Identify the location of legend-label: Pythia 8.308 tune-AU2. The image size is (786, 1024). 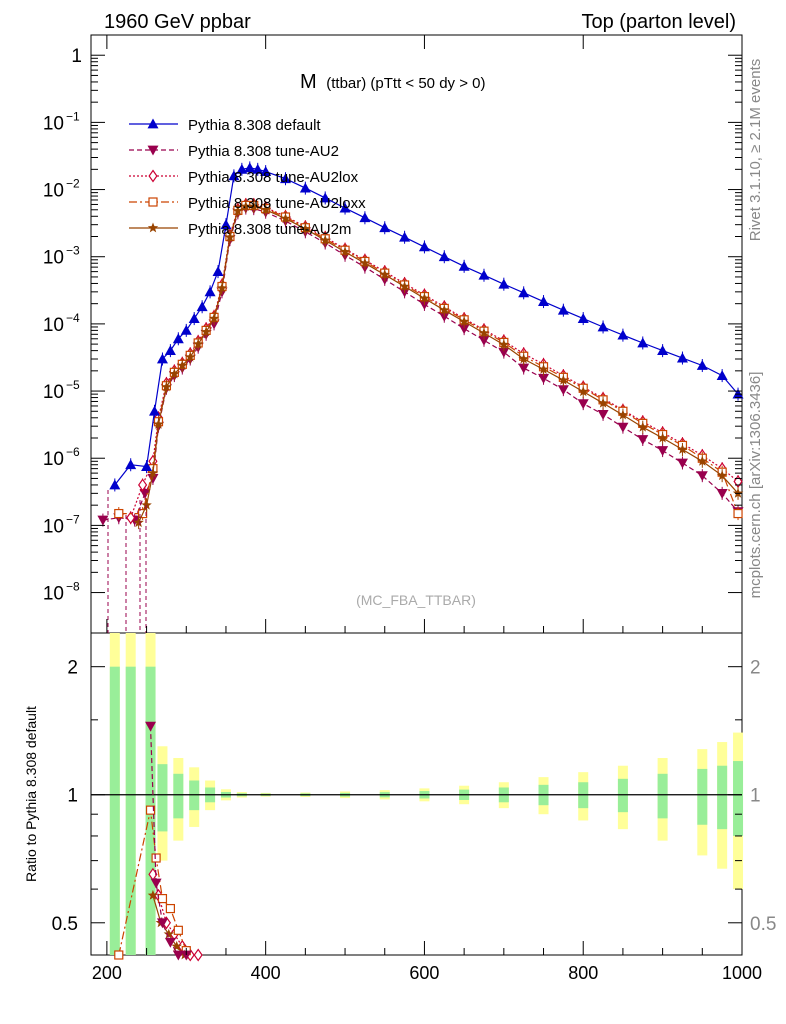
(263, 151).